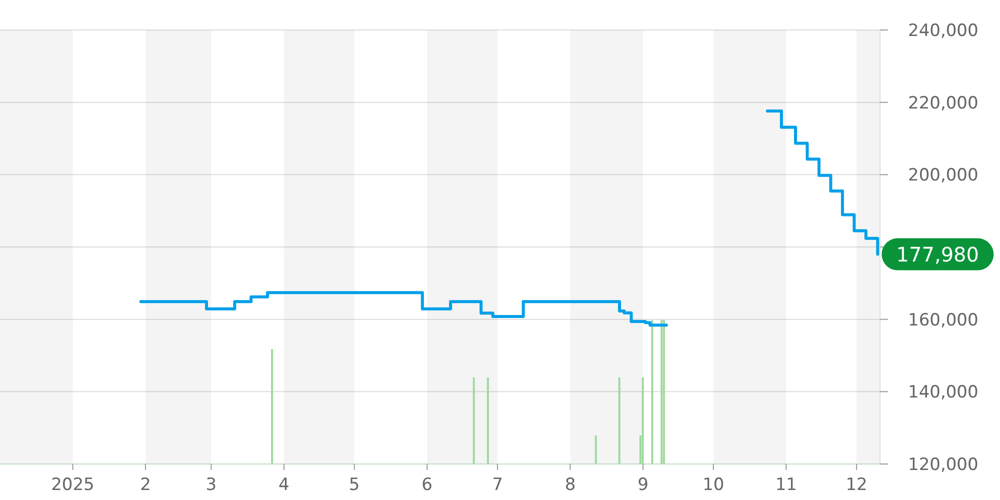 The height and width of the screenshot is (500, 1000). Describe the element at coordinates (857, 485) in the screenshot. I see `x-tick-label: 12` at that location.